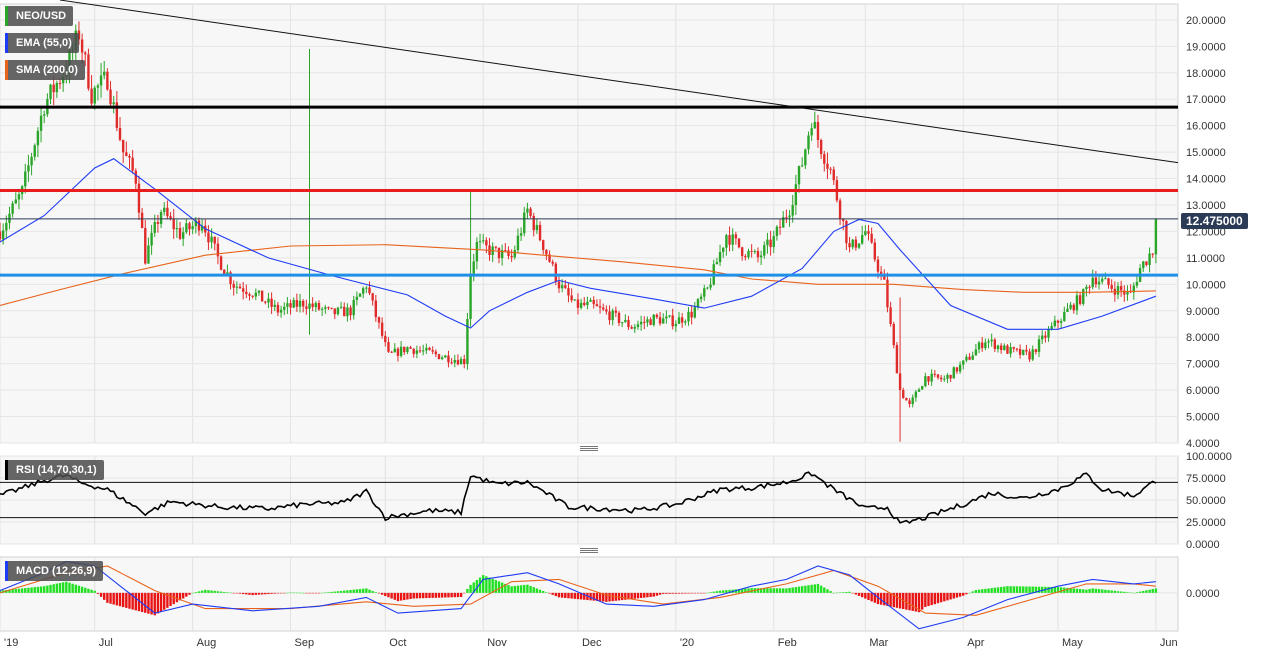 This screenshot has width=1269, height=655. Describe the element at coordinates (42, 43) in the screenshot. I see `ema-legend: EMA (55,0)` at that location.